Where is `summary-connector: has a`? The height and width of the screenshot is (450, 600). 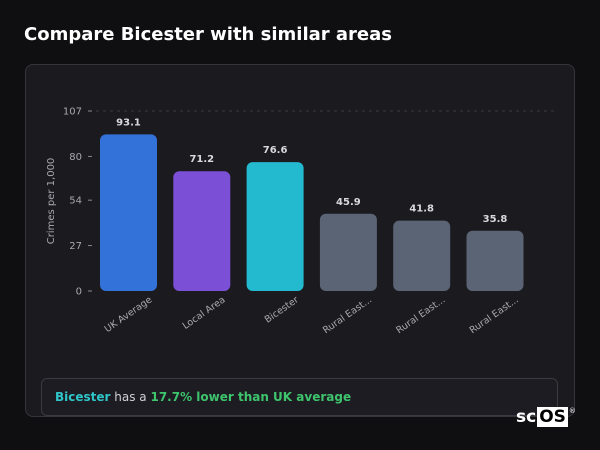
summary-connector: has a is located at coordinates (130, 397).